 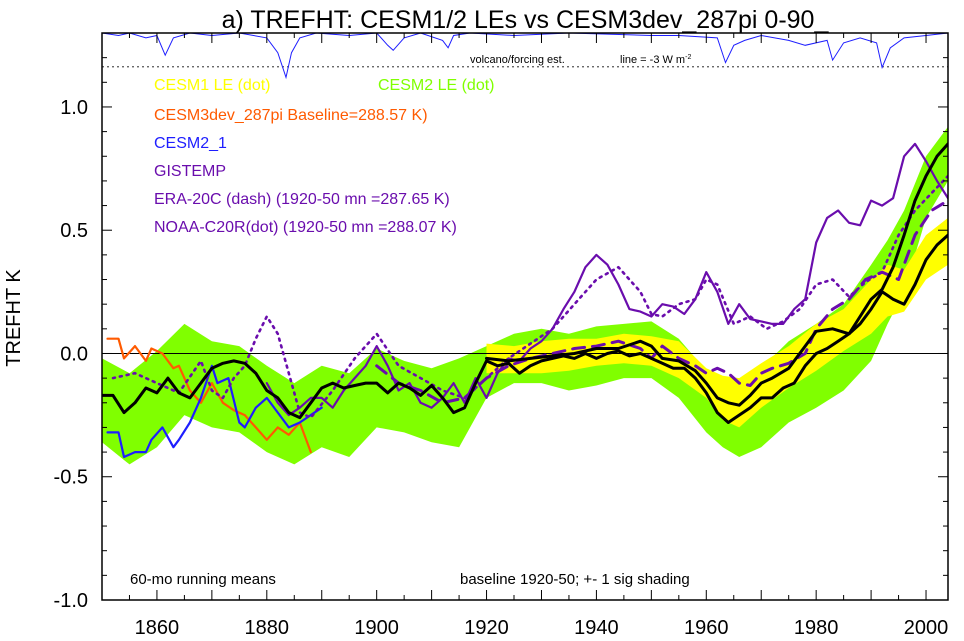 I want to click on volcano-forcing-line, so click(x=525, y=56).